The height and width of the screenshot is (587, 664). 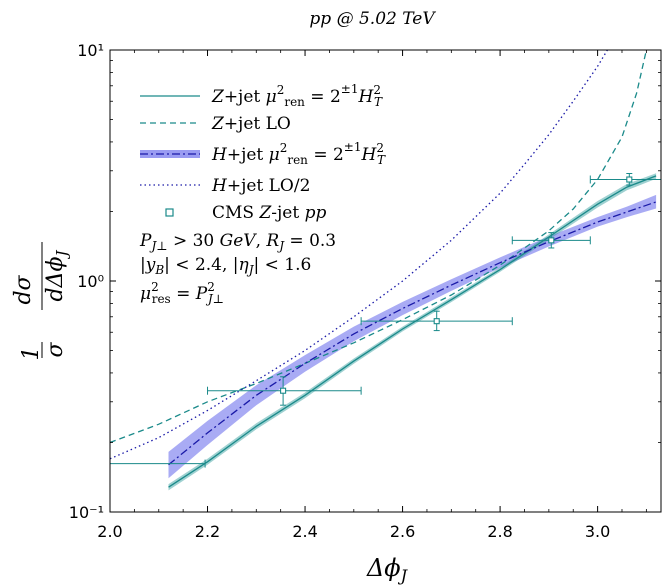 What do you see at coordinates (499, 531) in the screenshot?
I see `x-tick-label: 2.8` at bounding box center [499, 531].